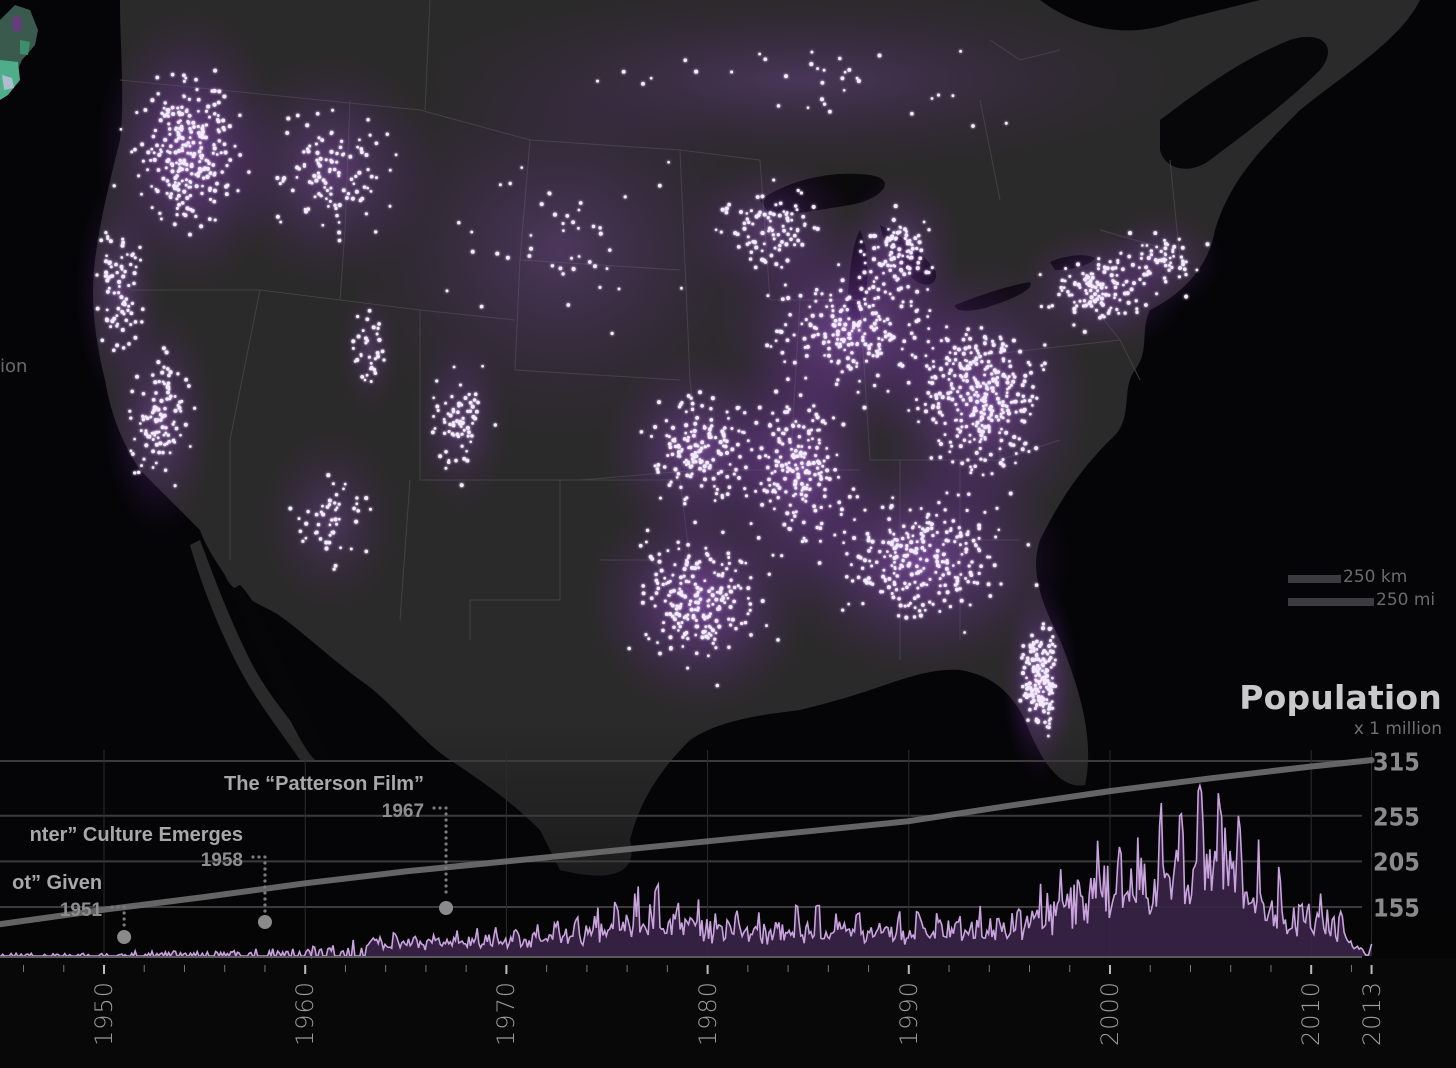  What do you see at coordinates (280, 672) in the screenshot?
I see `gulf-of-california` at bounding box center [280, 672].